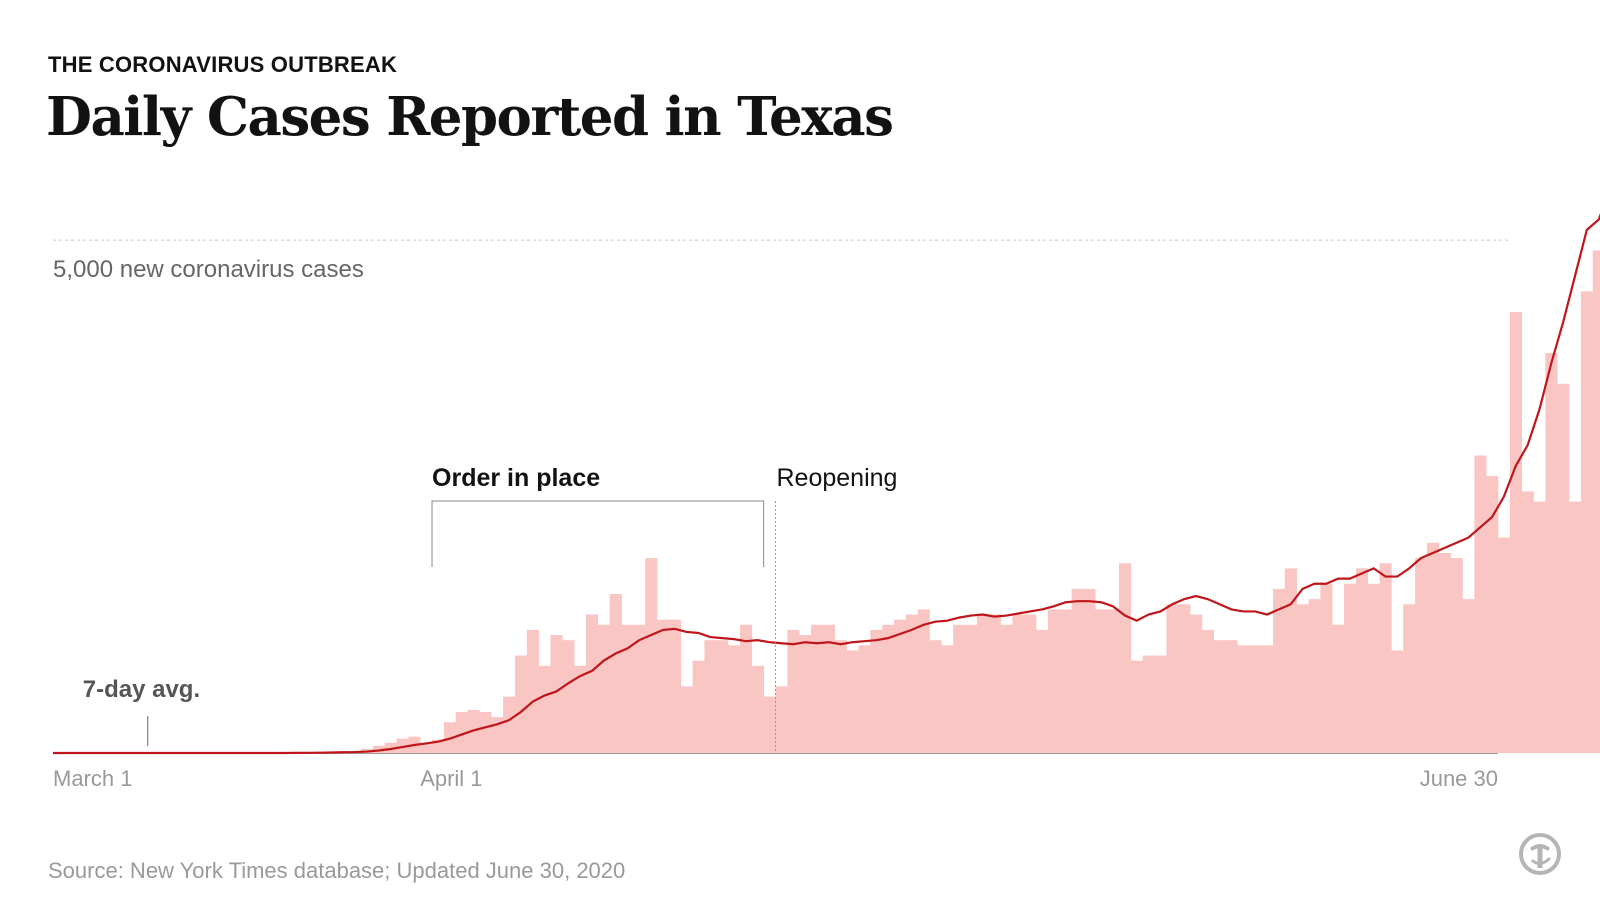 The width and height of the screenshot is (1600, 900). I want to click on avg-label: 7-day avg., so click(141, 689).